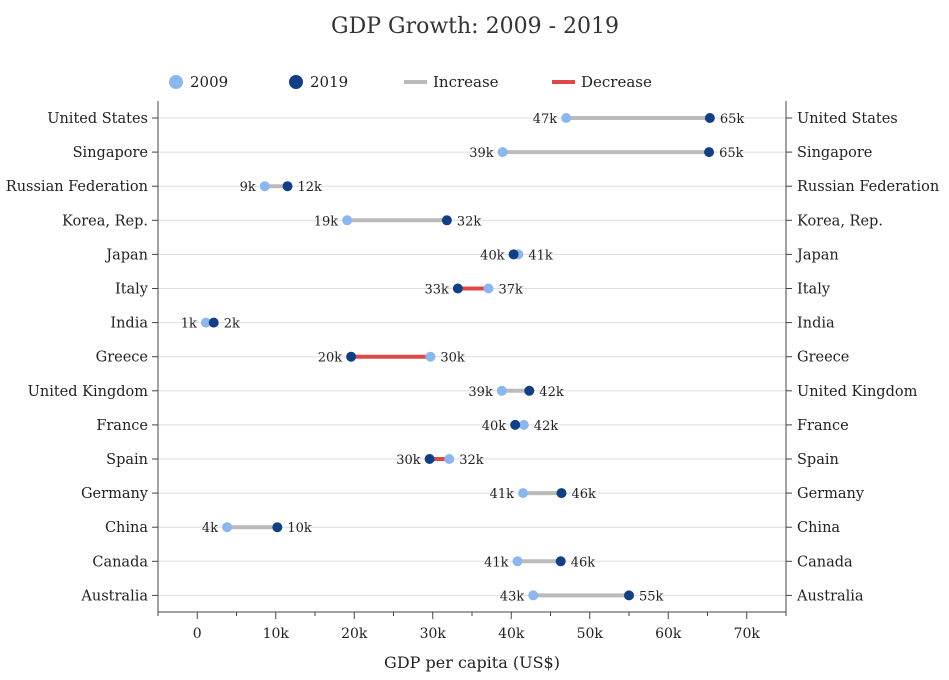 The image size is (949, 680). I want to click on row-korea-rep-: Korea, Rep. Korea, Rep. 19k 32k, so click(472, 221).